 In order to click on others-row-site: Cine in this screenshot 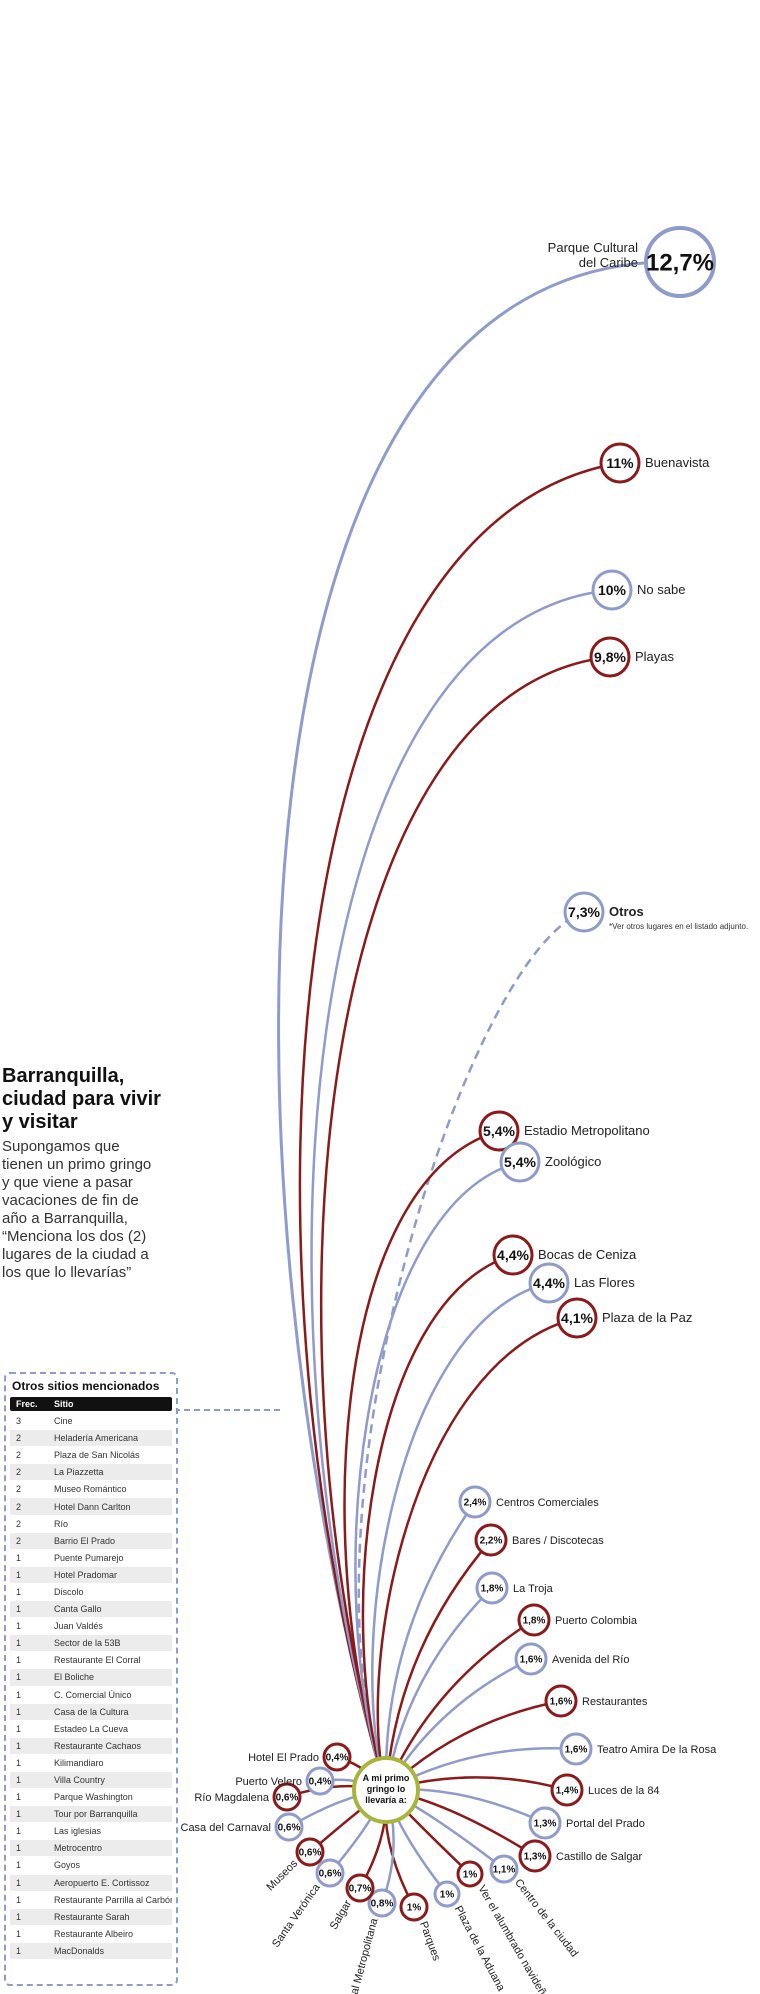, I will do `click(63, 1421)`.